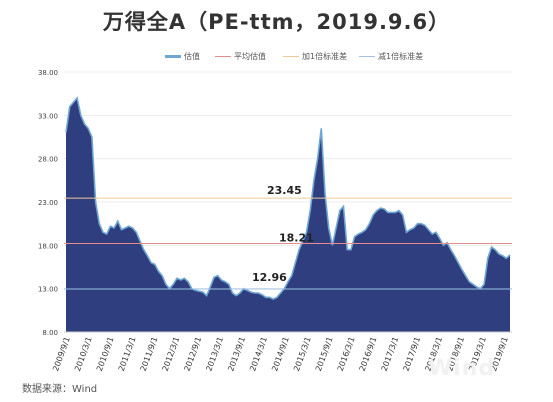  I want to click on y-tick-label: 23.00, so click(48, 203).